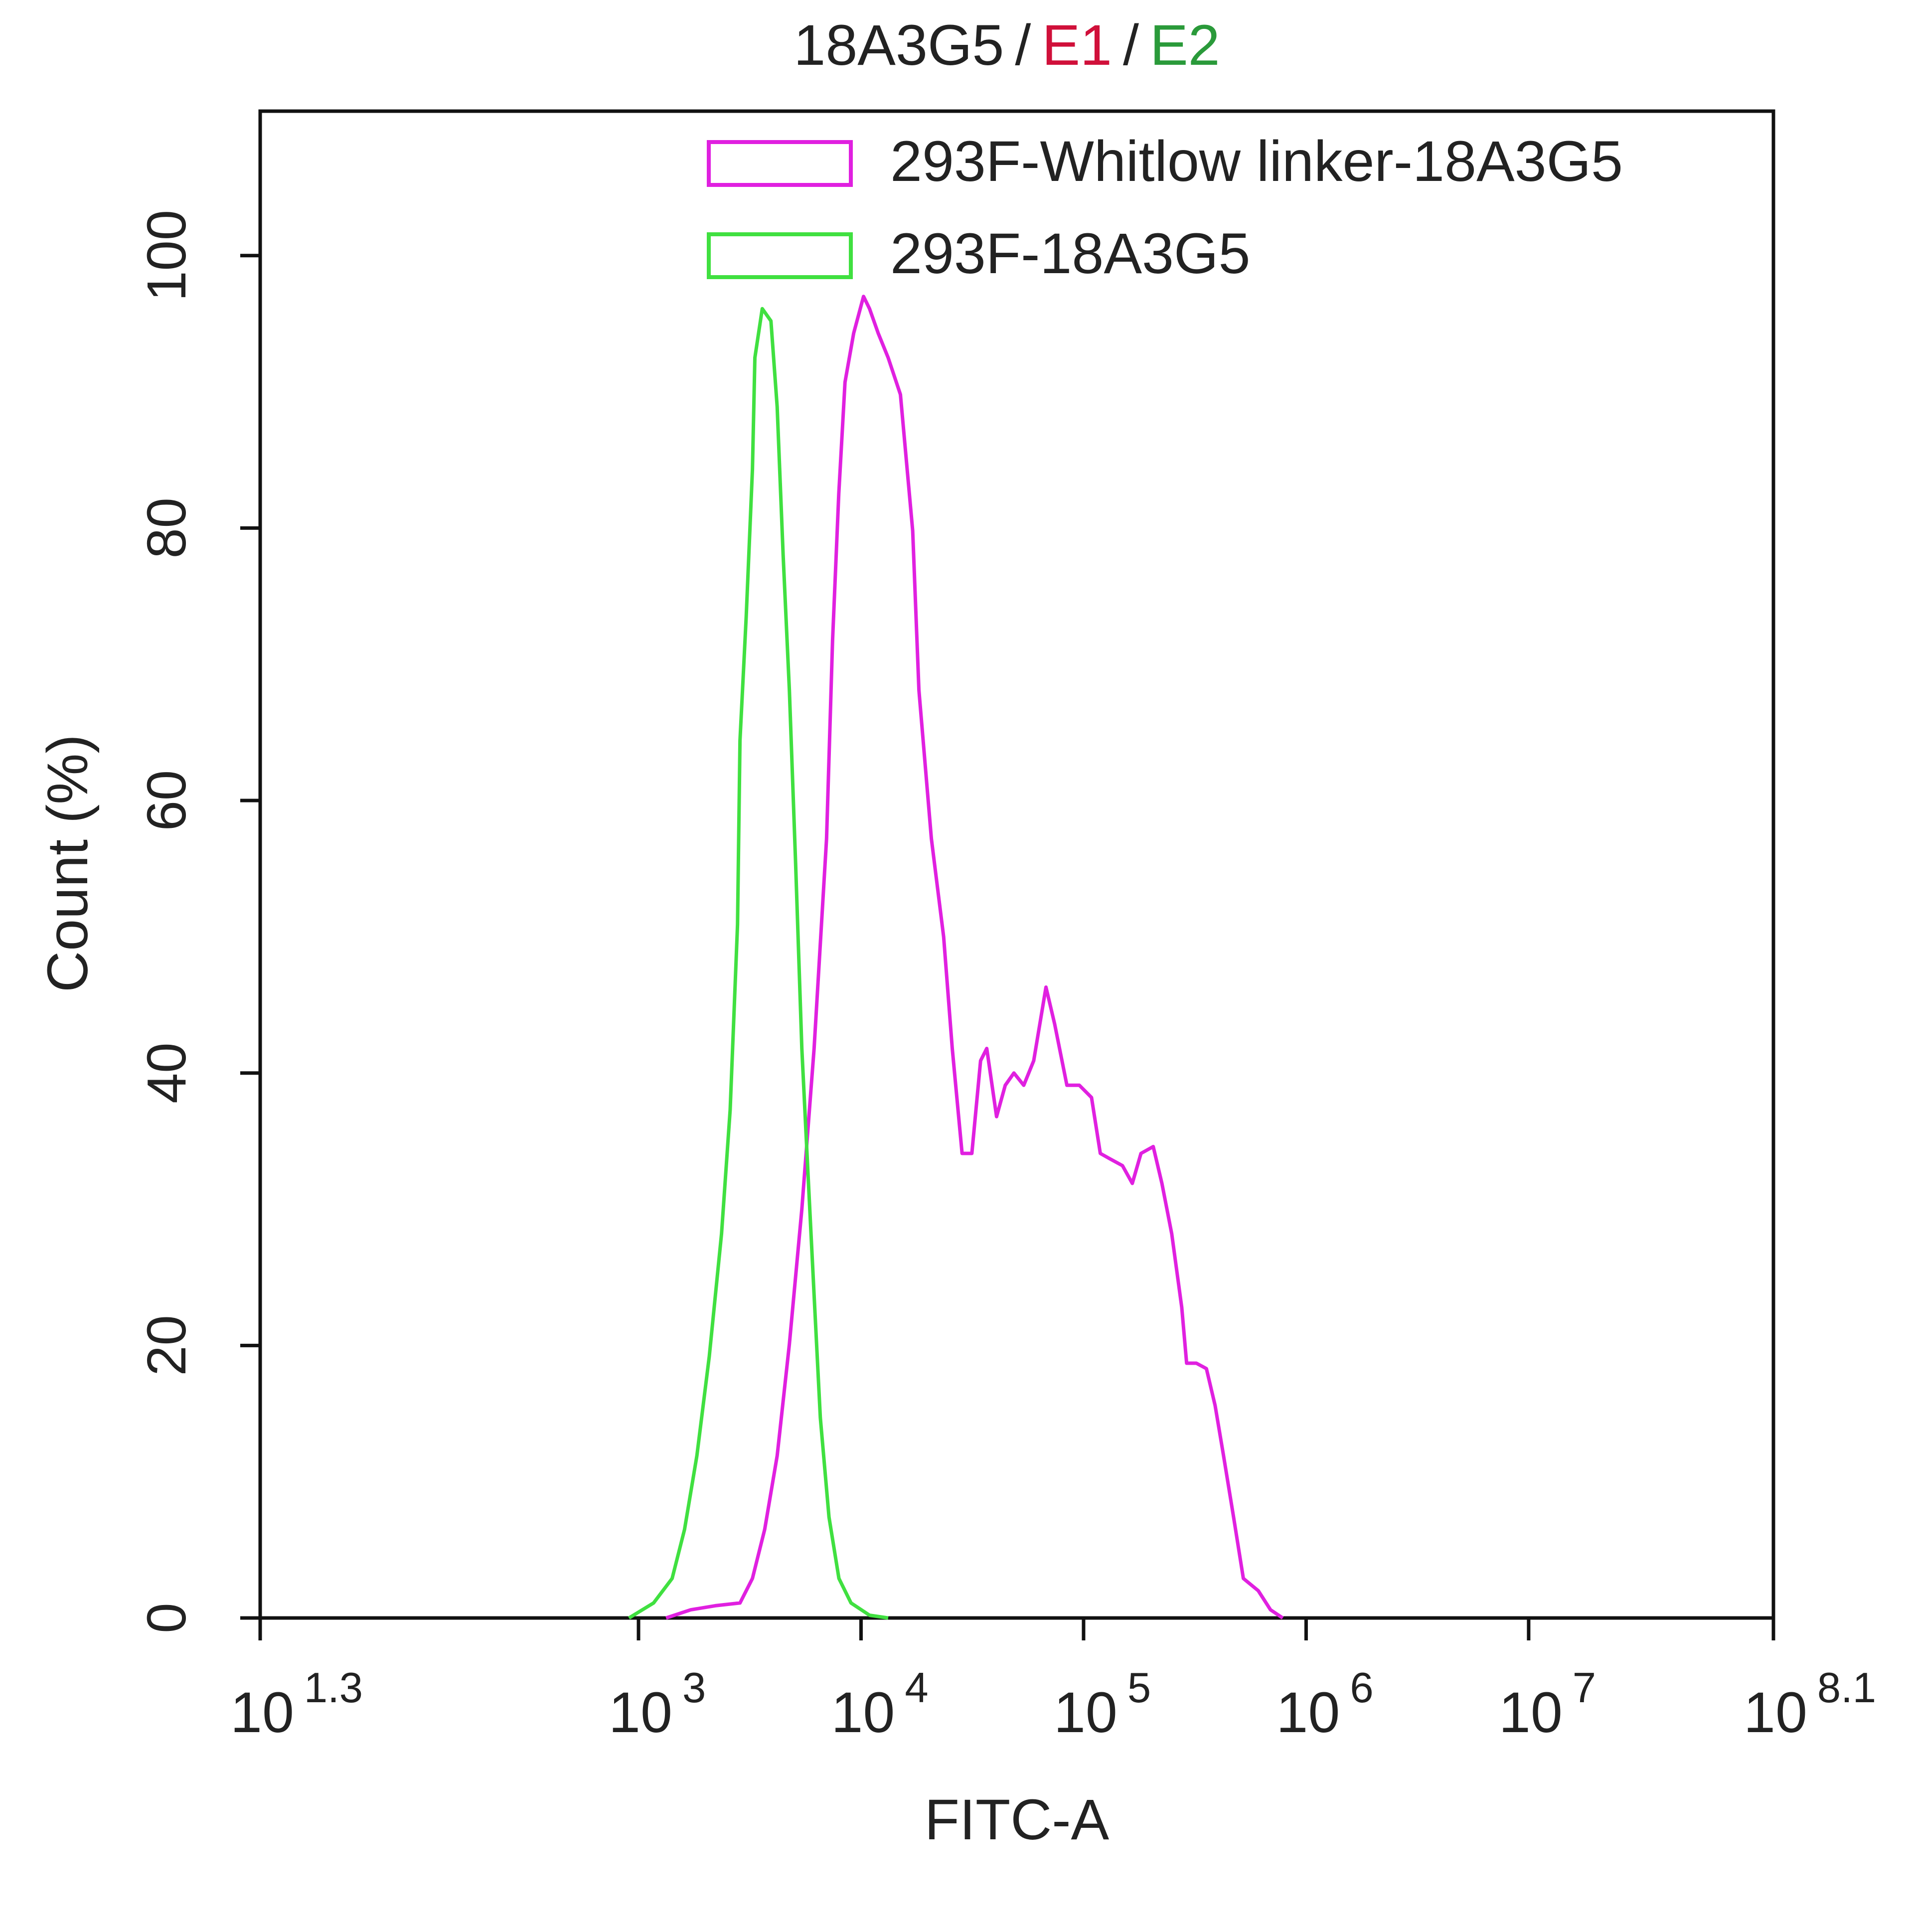 The width and height of the screenshot is (1914, 1932). Describe the element at coordinates (1361, 1688) in the screenshot. I see `x-tick-exponent: 6` at that location.